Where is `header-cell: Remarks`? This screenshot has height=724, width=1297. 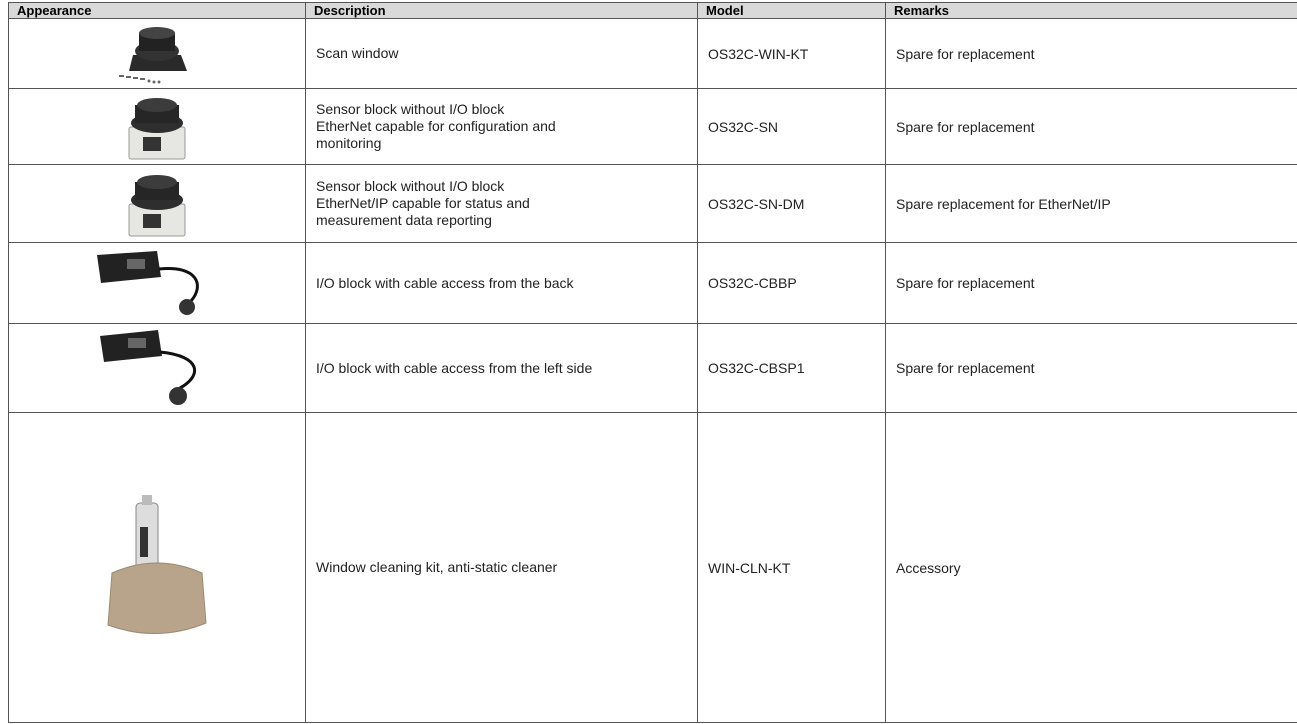 header-cell: Remarks is located at coordinates (1091, 10).